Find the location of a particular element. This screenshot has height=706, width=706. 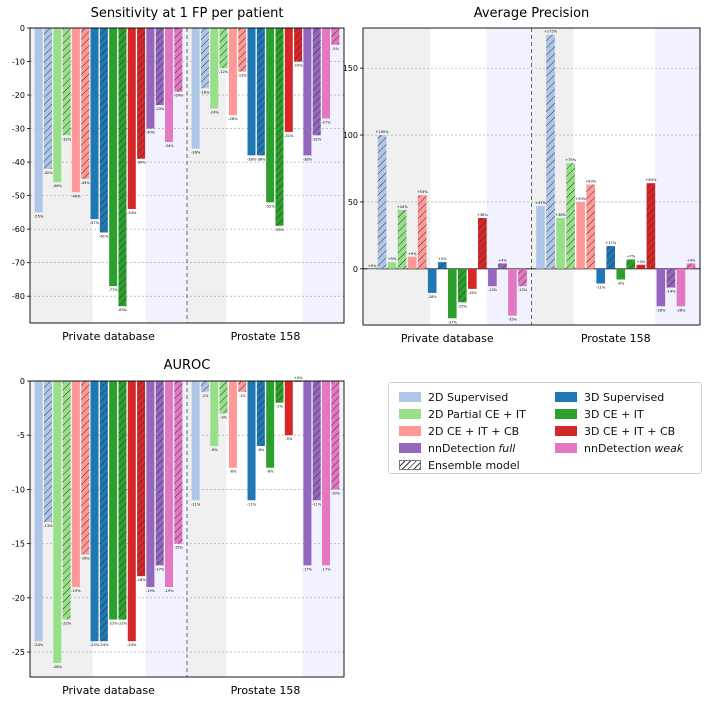

chart-title: Sensitivity at 1 FP per patient is located at coordinates (187, 13).